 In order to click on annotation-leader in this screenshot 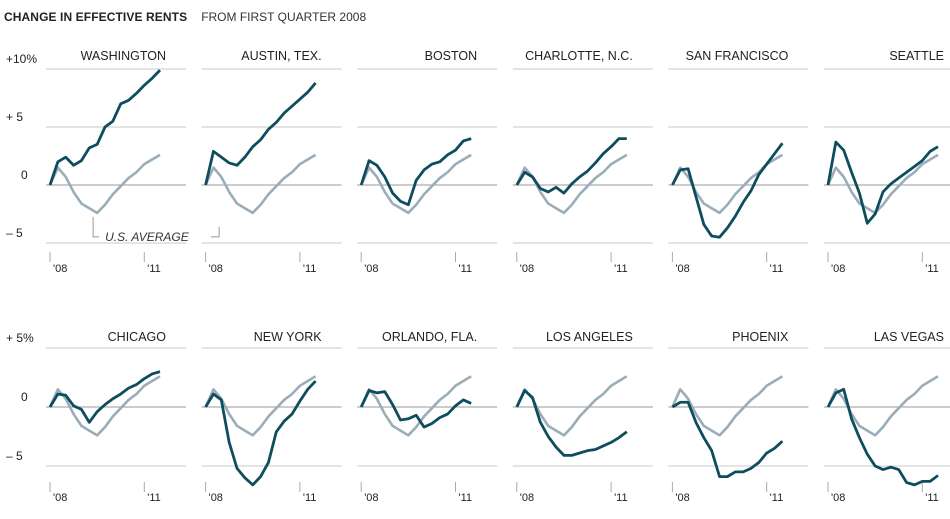, I will do `click(96, 227)`.